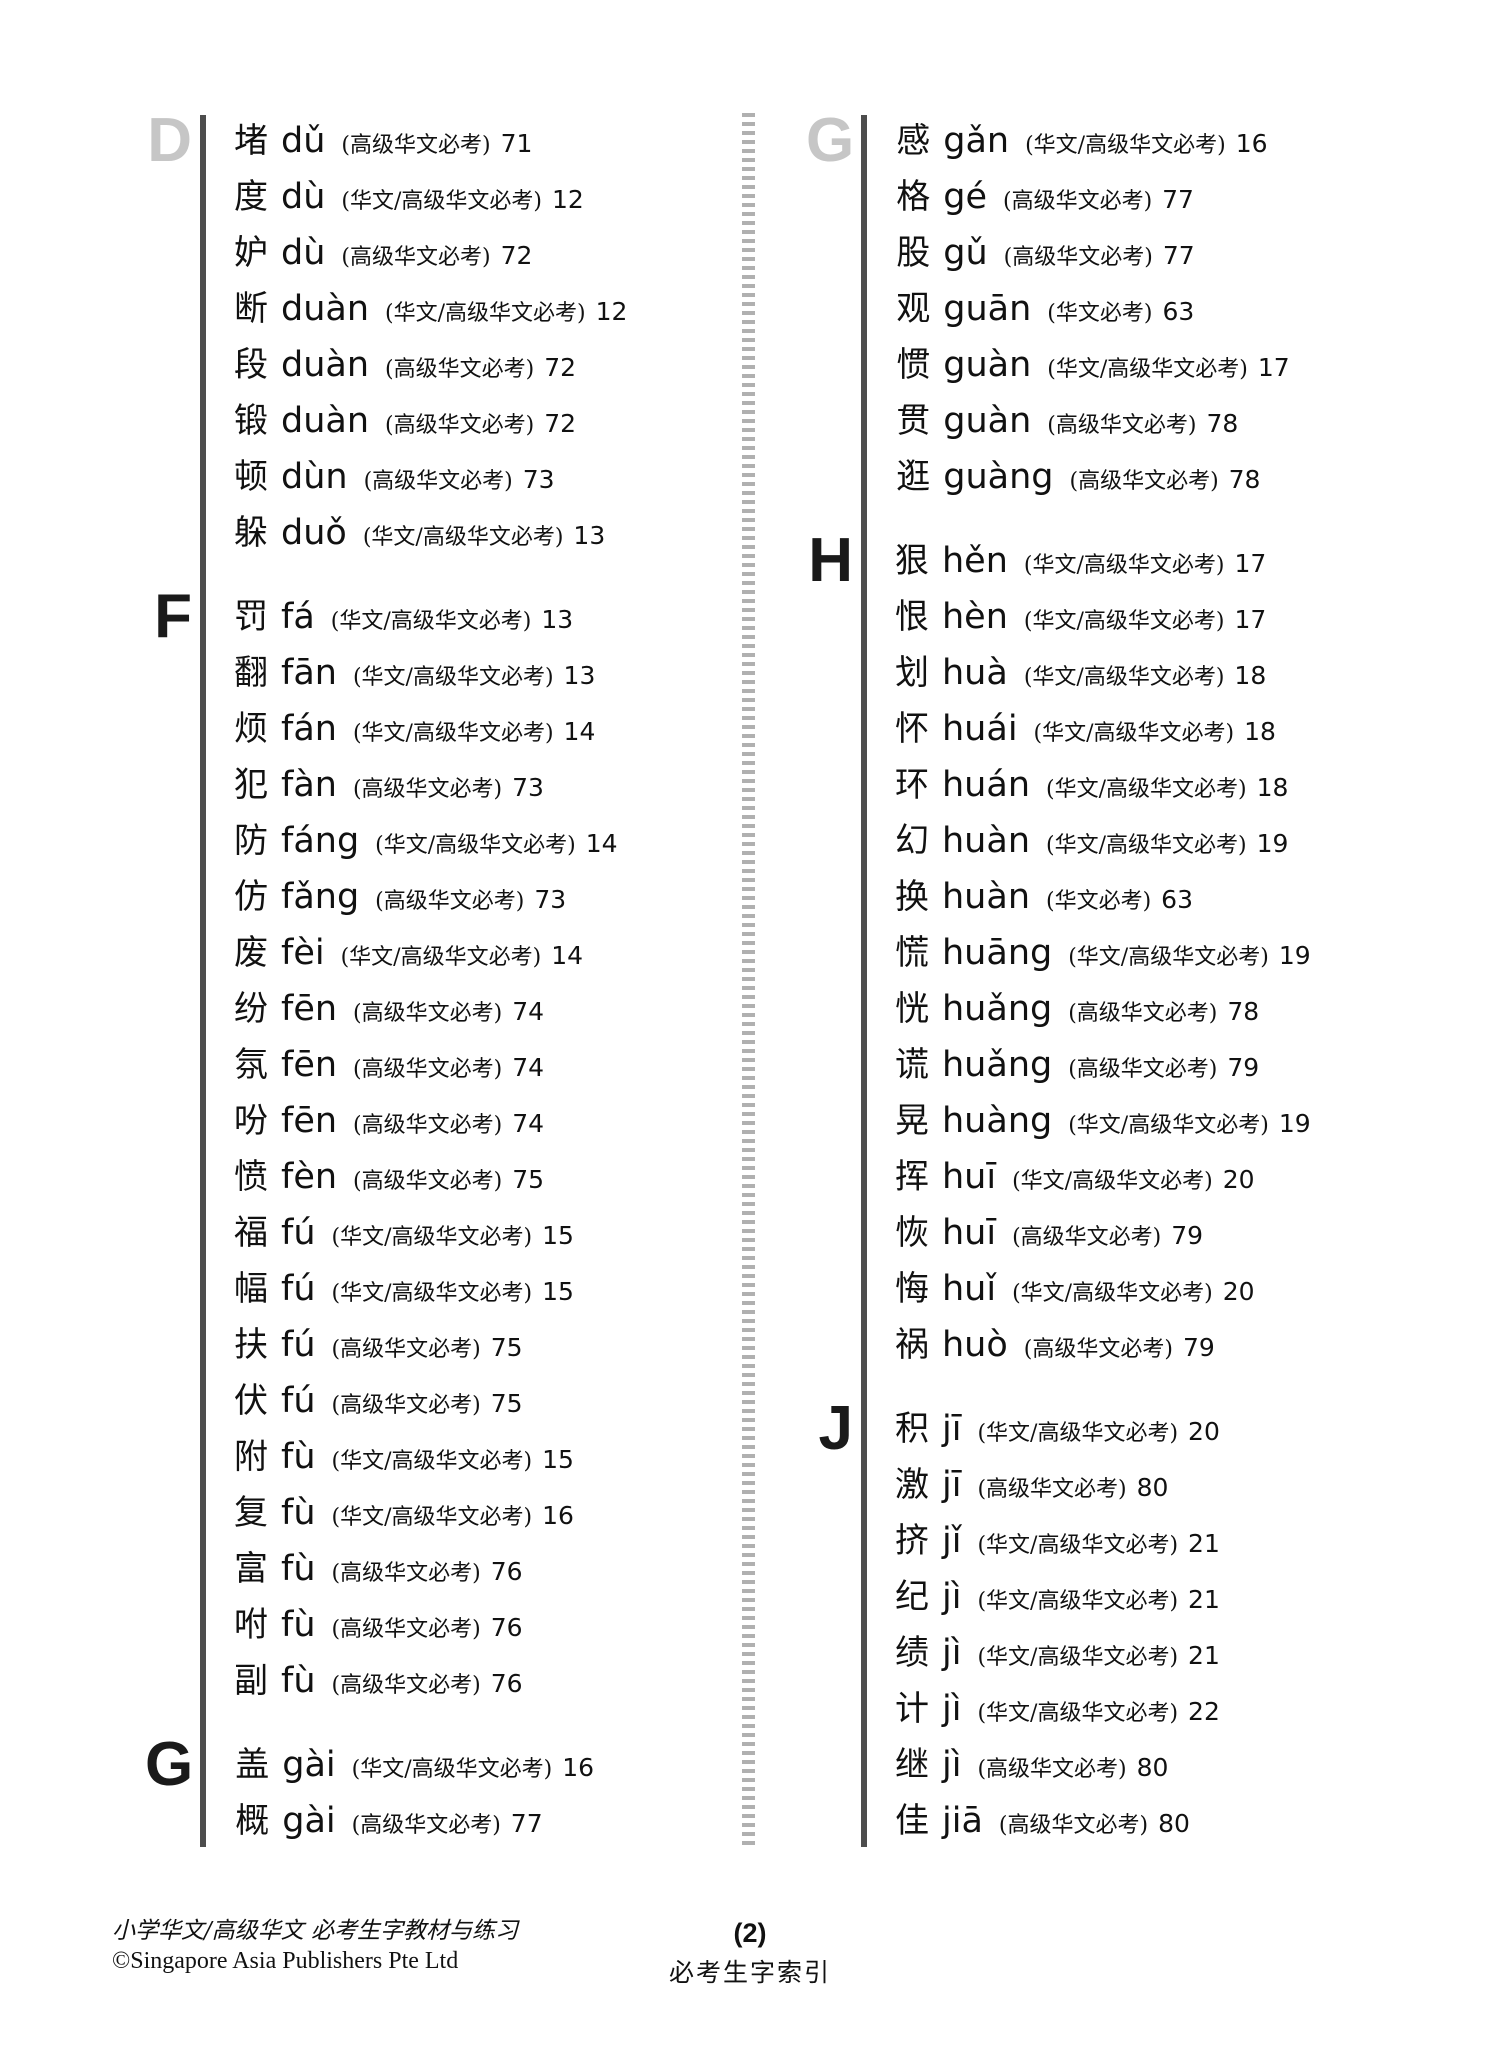 This screenshot has height=2051, width=1499. Describe the element at coordinates (1178, 311) in the screenshot. I see `entry-page-number: 63` at that location.